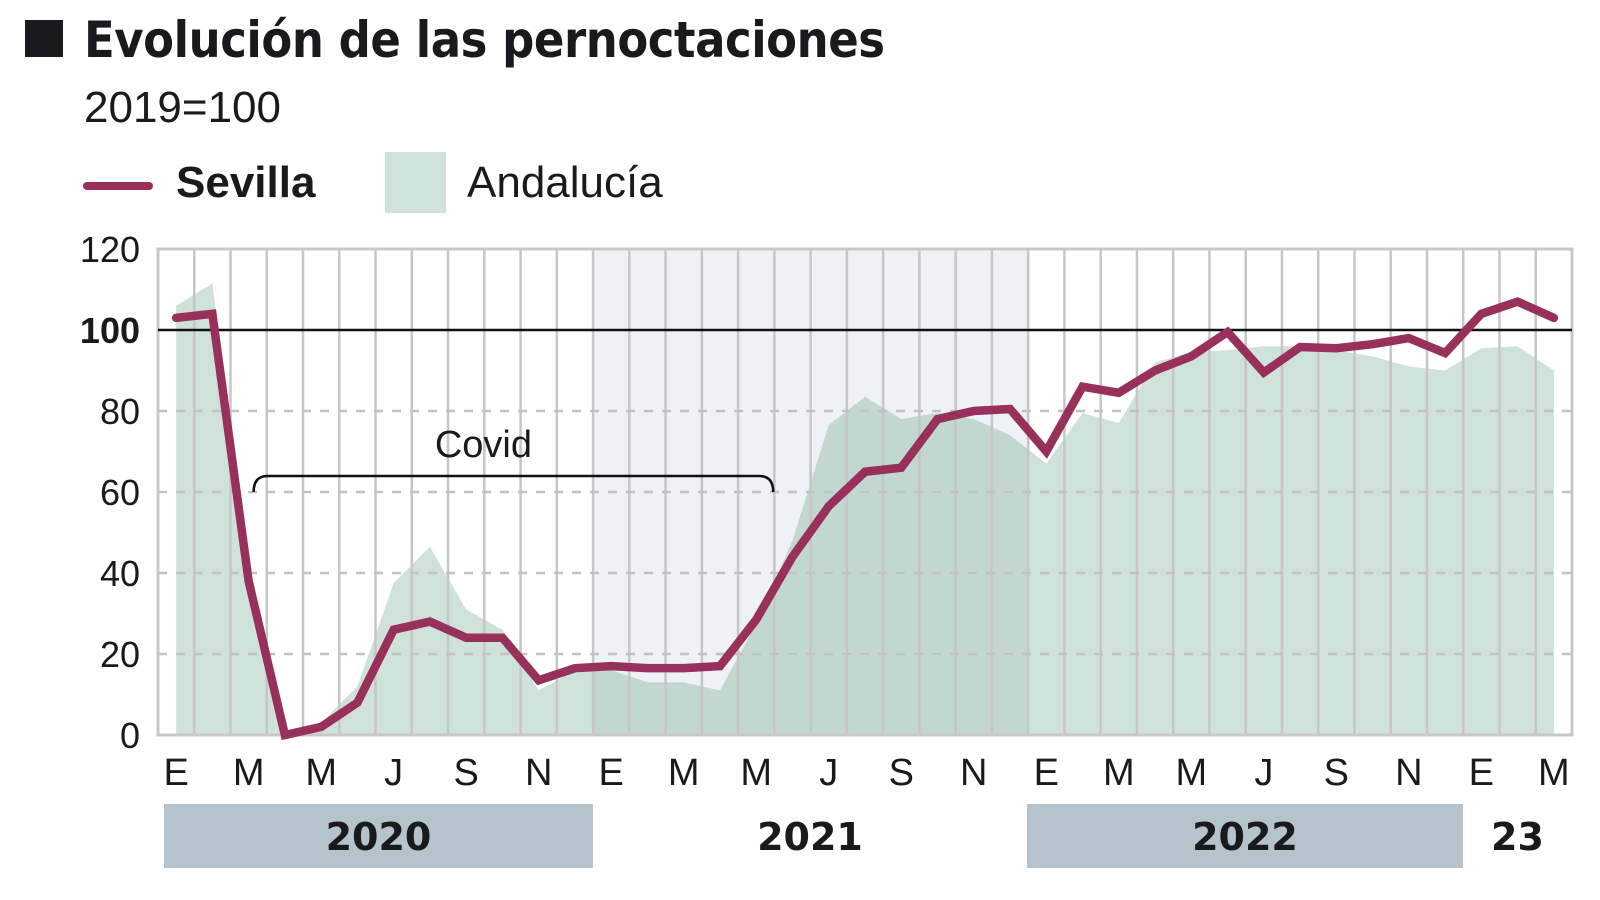 The image size is (1600, 900). I want to click on year-label: 2022, so click(1245, 837).